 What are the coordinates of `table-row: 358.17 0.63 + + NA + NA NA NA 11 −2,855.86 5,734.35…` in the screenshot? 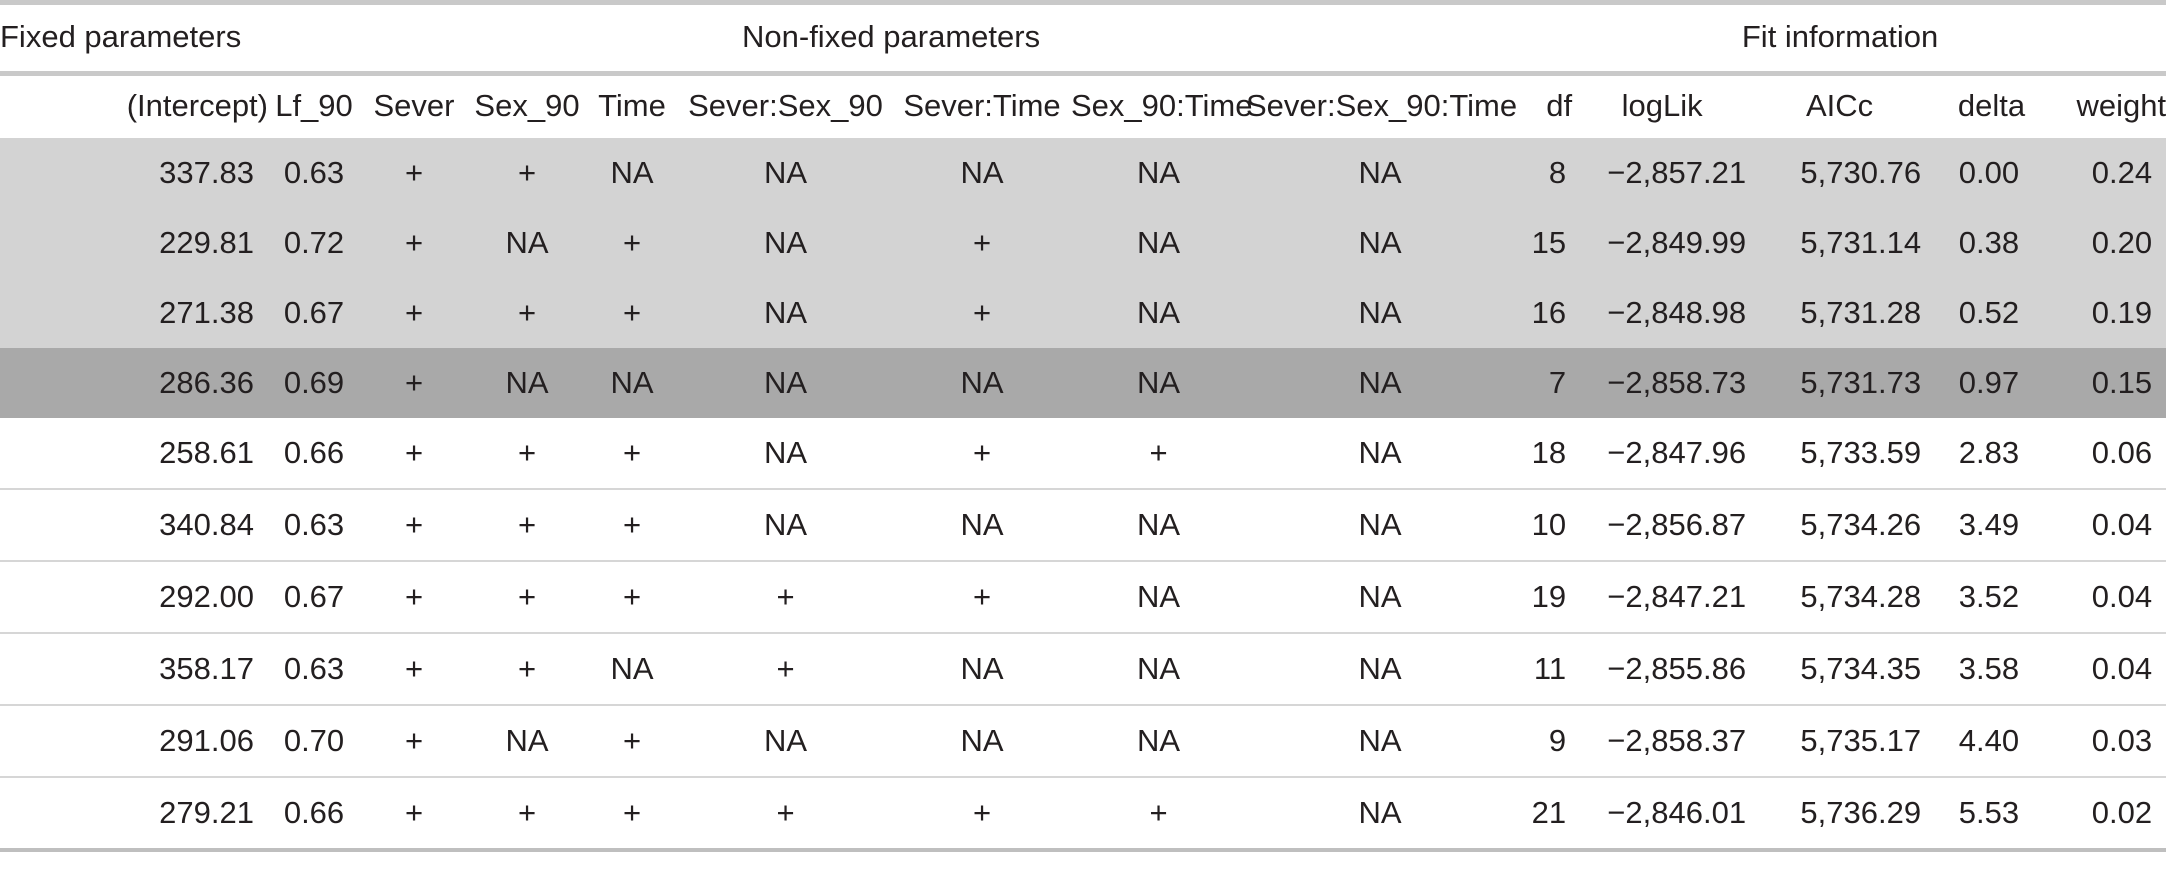 It's located at (1083, 668).